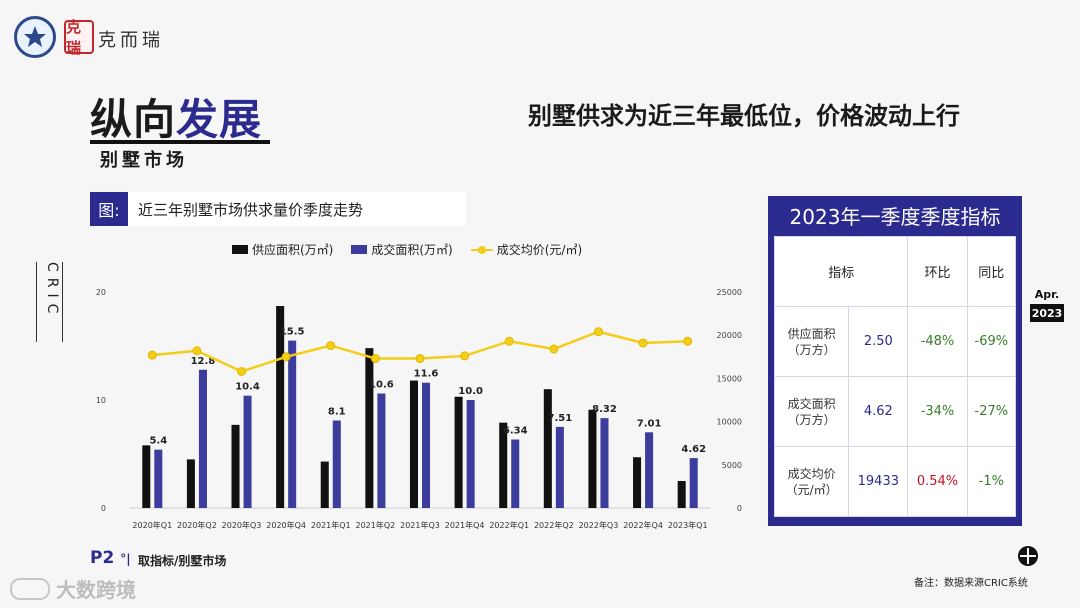 The height and width of the screenshot is (608, 1080). I want to click on watermark-text: 大数跨境, so click(96, 590).